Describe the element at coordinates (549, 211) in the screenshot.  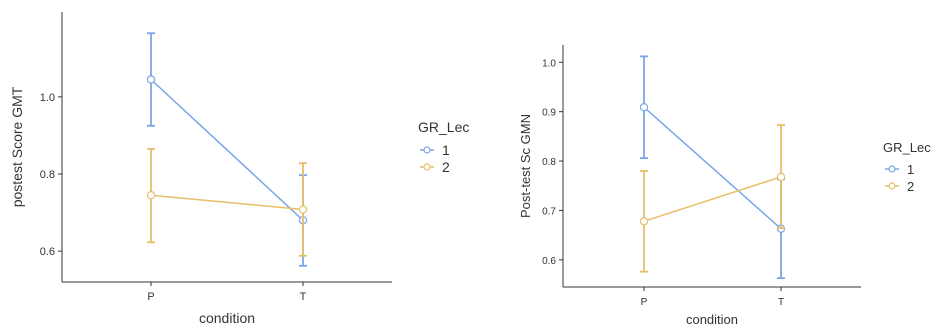
I see `y-tick-label: 0.7` at that location.